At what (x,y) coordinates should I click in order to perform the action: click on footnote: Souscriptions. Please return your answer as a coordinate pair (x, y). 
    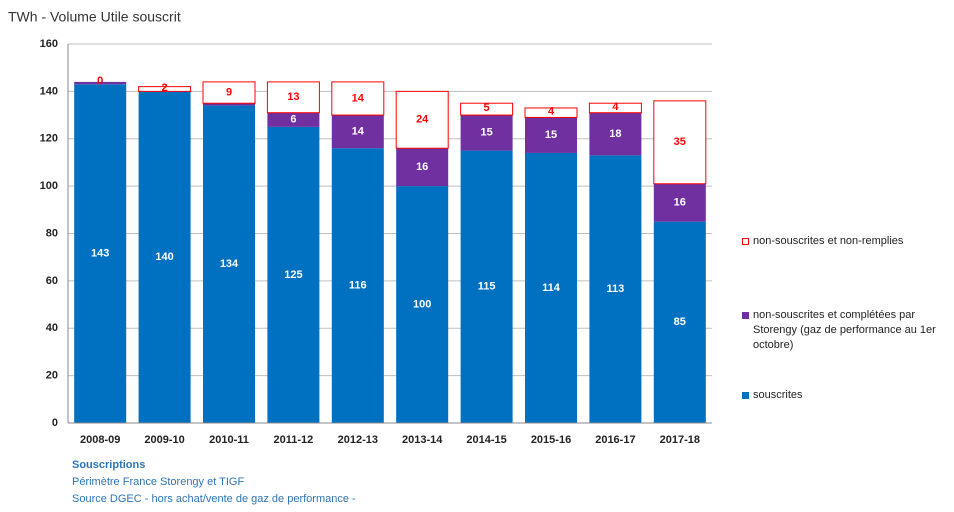
    Looking at the image, I should click on (109, 465).